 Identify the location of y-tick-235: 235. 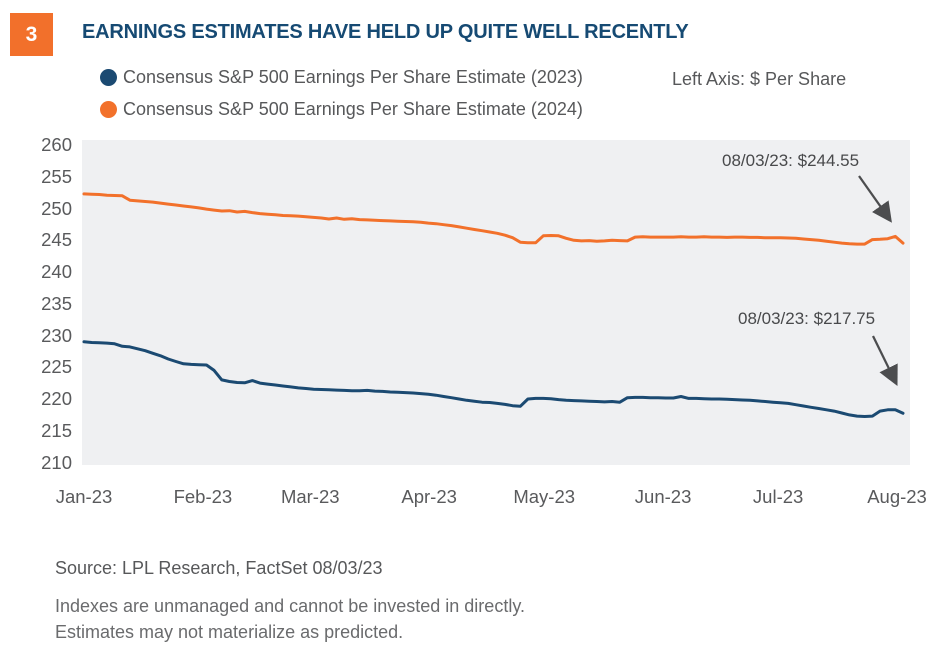
(56, 303).